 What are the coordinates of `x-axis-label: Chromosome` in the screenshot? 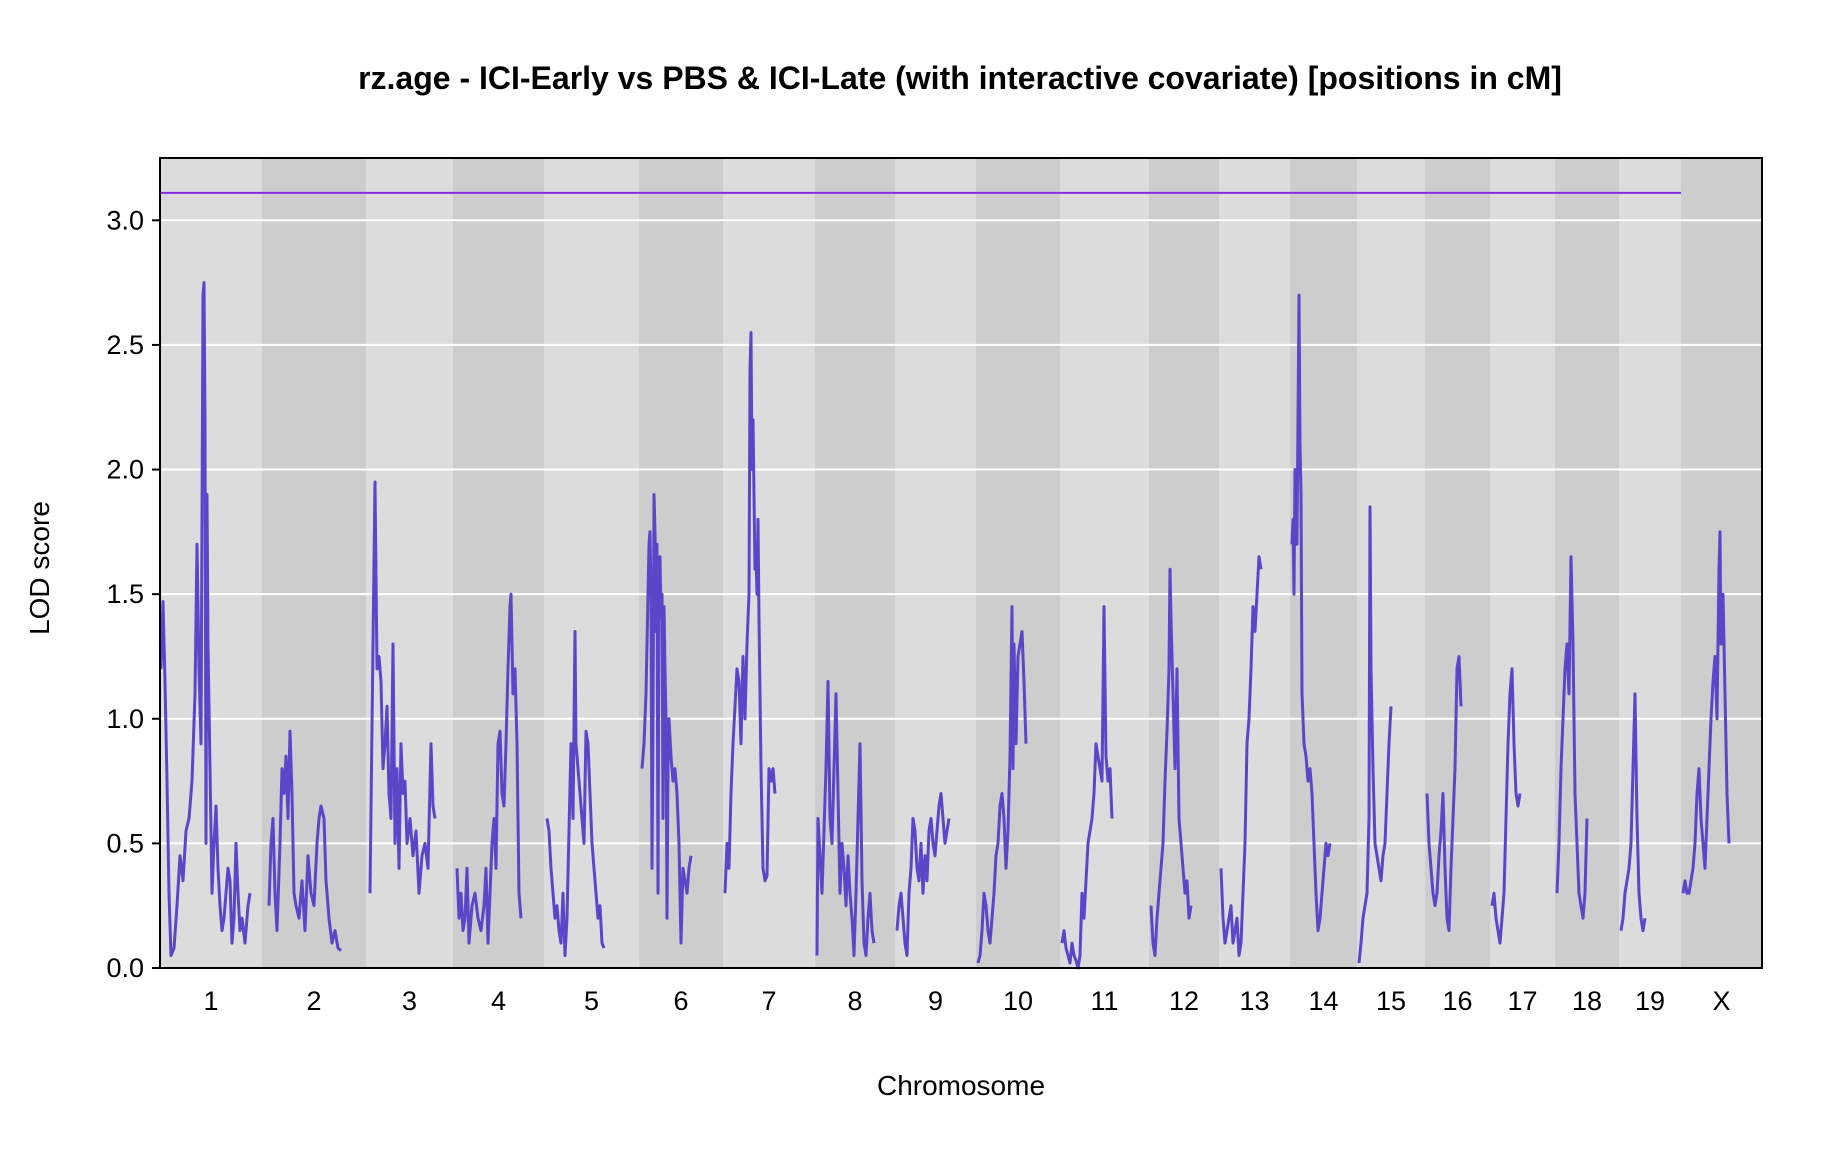 It's located at (961, 1085).